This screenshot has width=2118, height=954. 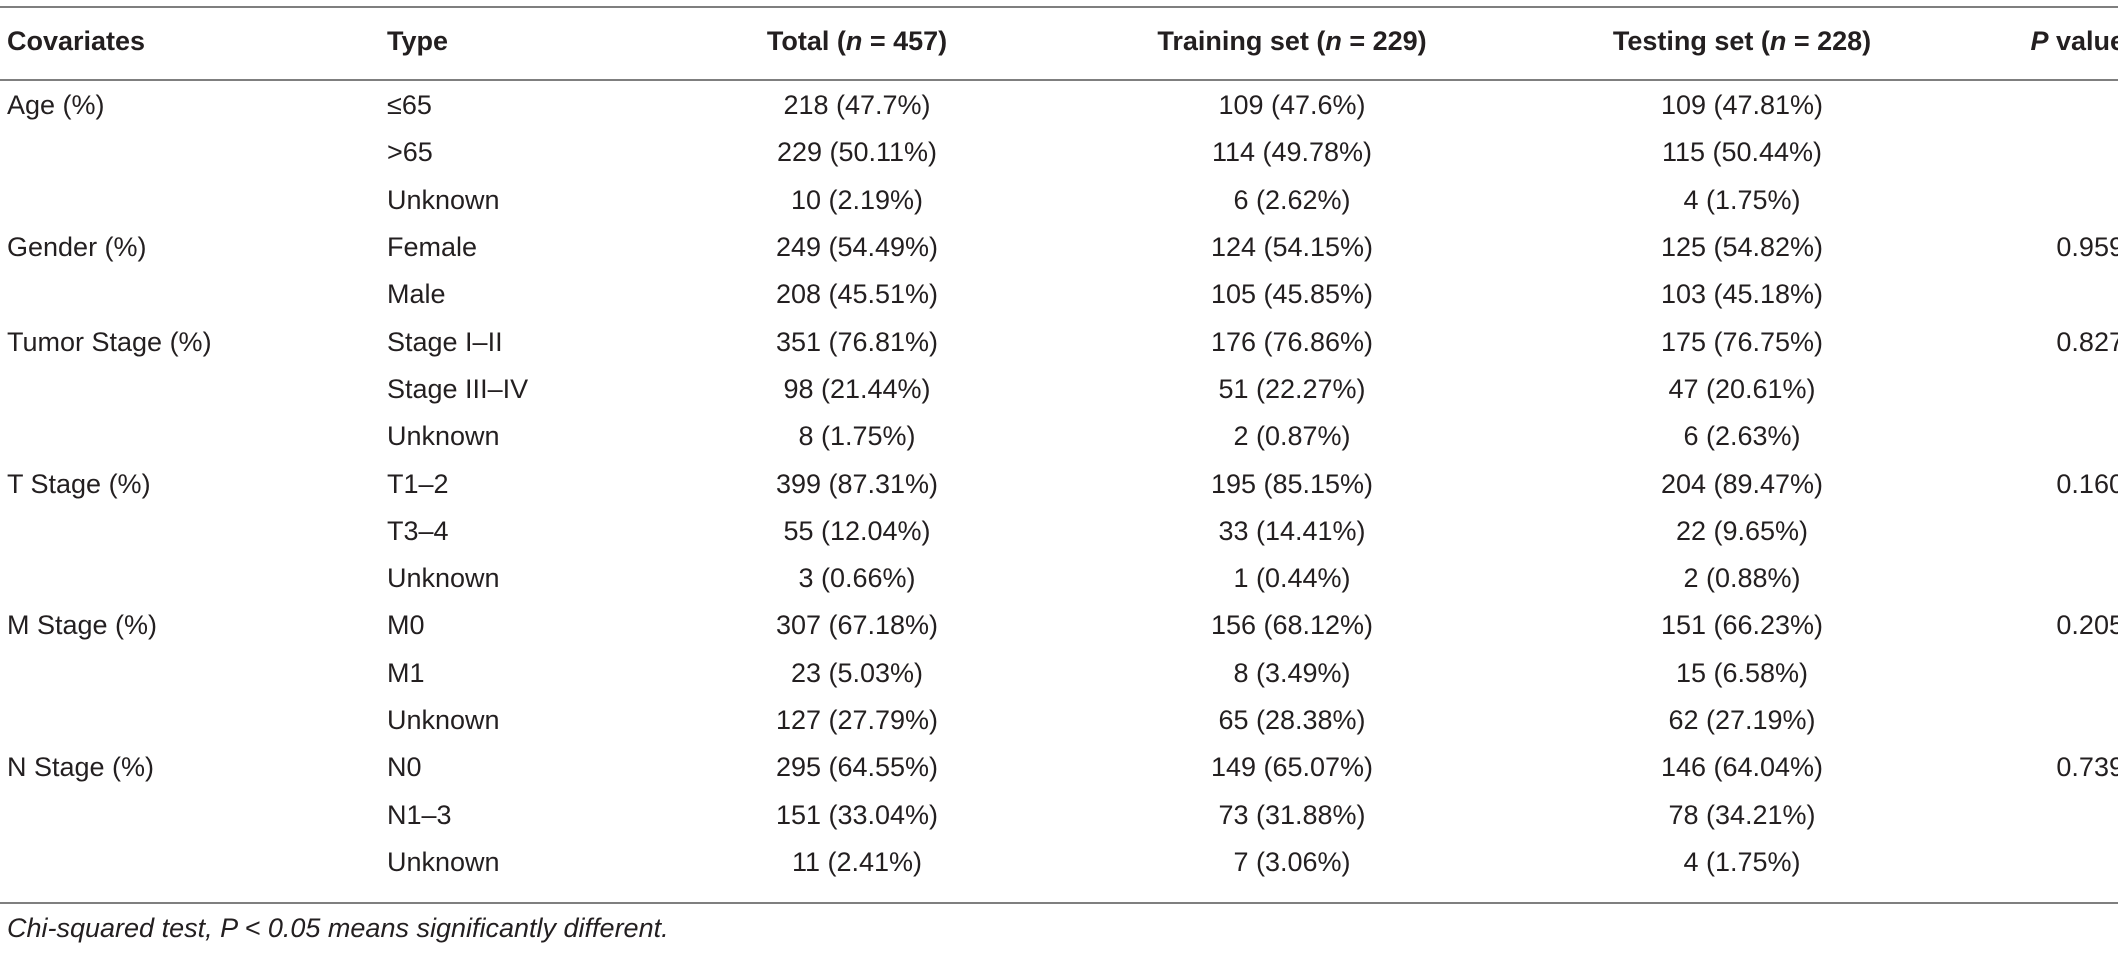 I want to click on cell-training-set: 149 (65.07%), so click(x=1292, y=767).